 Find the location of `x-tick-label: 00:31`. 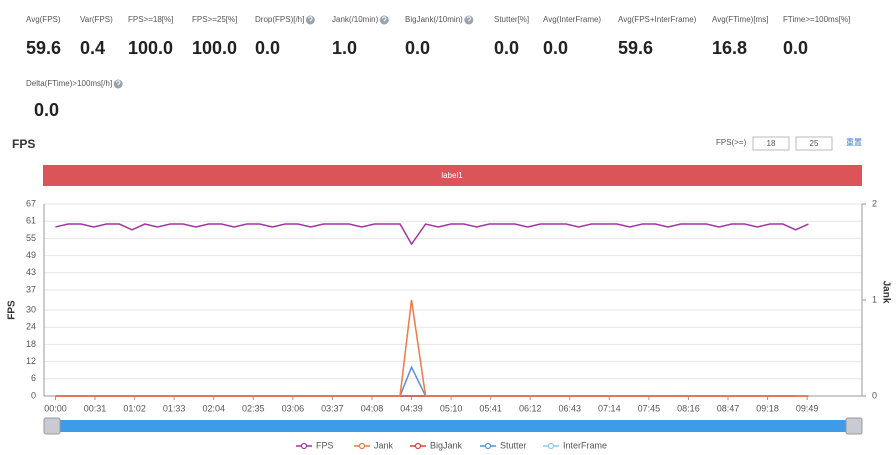

x-tick-label: 00:31 is located at coordinates (95, 408).